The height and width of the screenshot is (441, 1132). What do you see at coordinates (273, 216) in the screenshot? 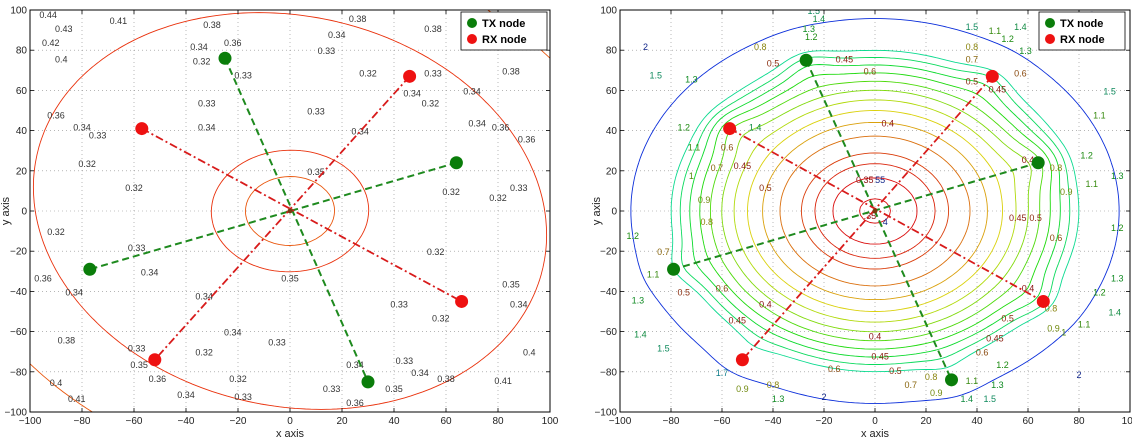
I see `tx-link` at bounding box center [273, 216].